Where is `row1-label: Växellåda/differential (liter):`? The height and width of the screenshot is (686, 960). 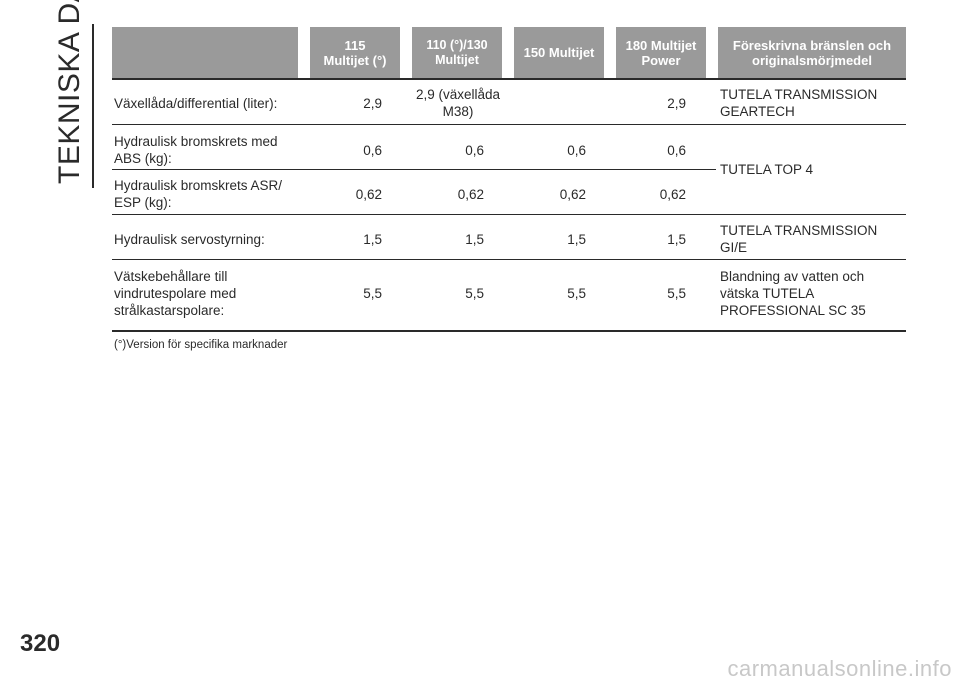
row1-label: Växellåda/differential (liter): is located at coordinates (196, 103).